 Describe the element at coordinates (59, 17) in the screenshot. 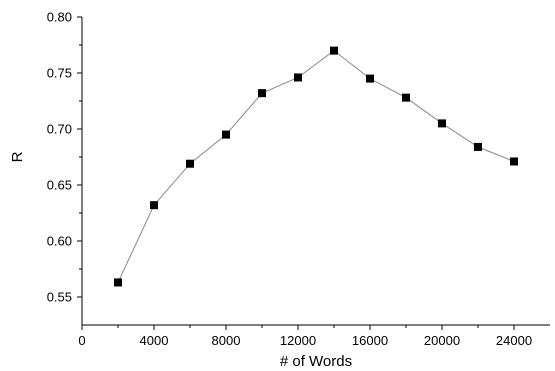

I see `y-tick-label: 0.80` at that location.